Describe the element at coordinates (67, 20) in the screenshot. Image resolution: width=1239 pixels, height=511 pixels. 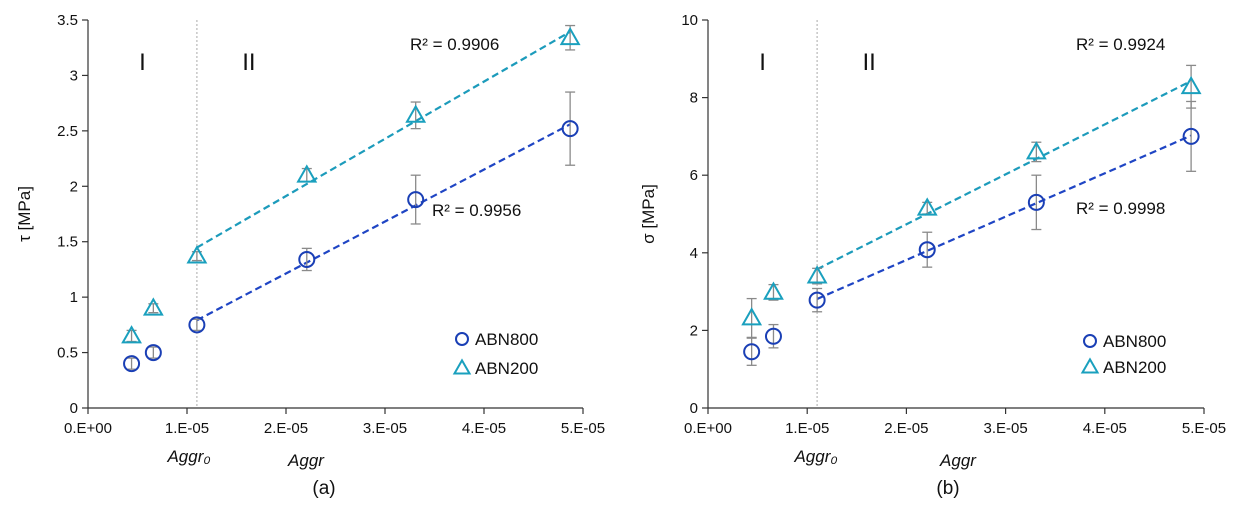
I see `panel-a-y-tick-label: 3.5` at that location.